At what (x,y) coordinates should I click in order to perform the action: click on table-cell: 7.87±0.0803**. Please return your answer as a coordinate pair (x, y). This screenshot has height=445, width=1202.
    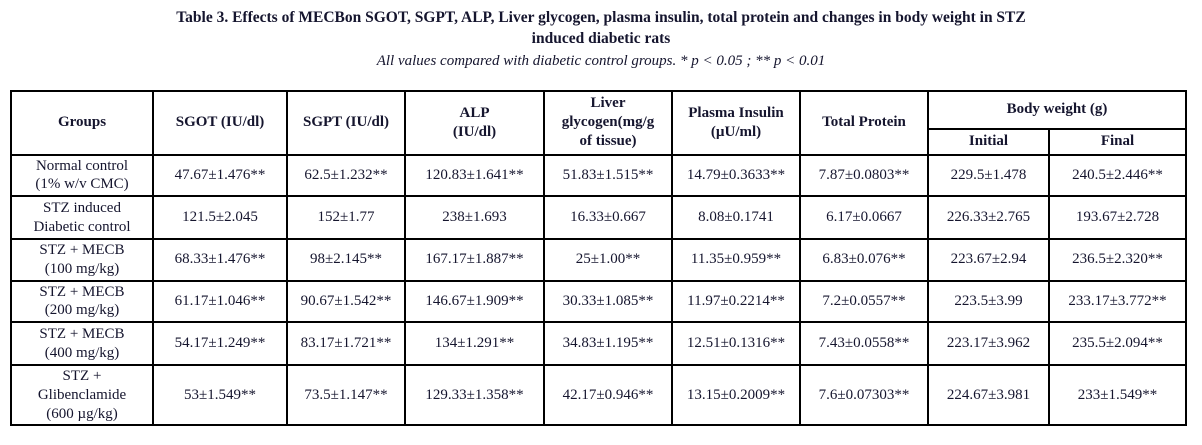
    Looking at the image, I should click on (864, 175).